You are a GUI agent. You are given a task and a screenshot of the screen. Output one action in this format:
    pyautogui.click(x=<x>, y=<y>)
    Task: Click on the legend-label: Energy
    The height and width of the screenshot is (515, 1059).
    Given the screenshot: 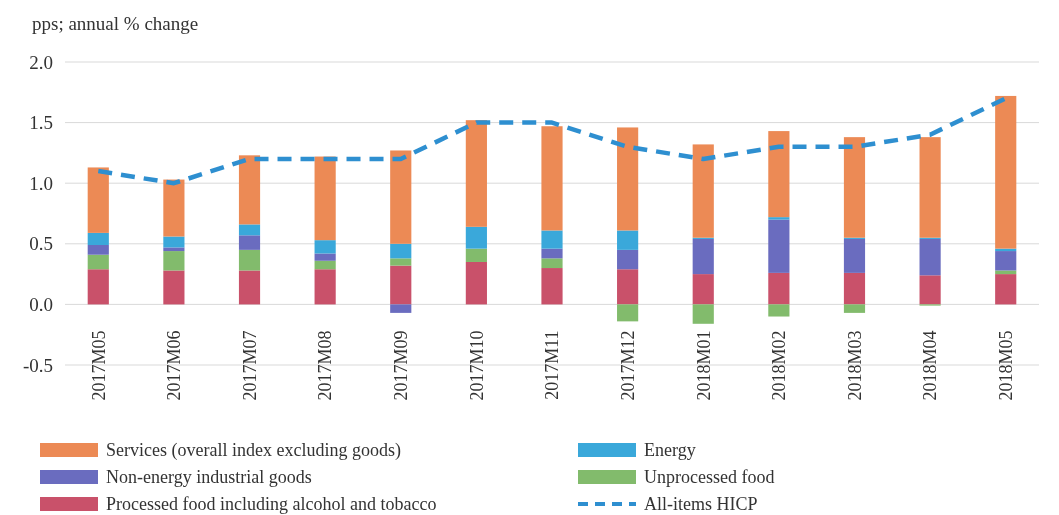 What is the action you would take?
    pyautogui.click(x=670, y=450)
    